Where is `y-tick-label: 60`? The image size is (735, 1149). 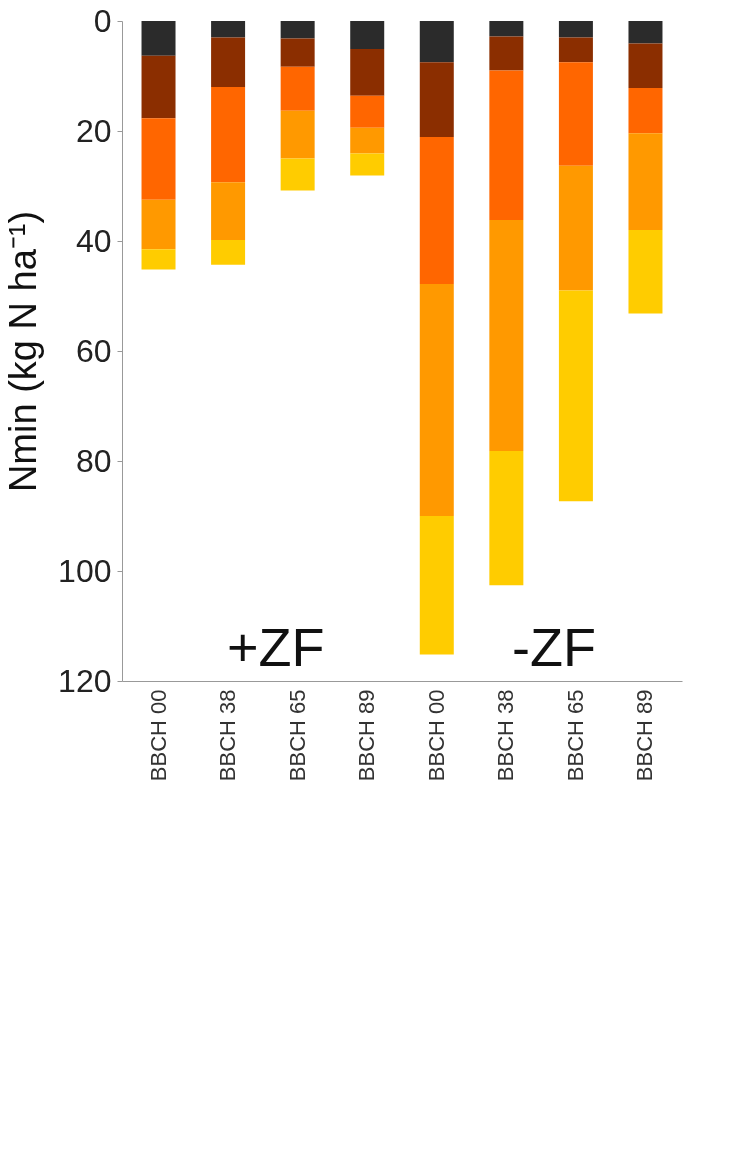 y-tick-label: 60 is located at coordinates (93, 350).